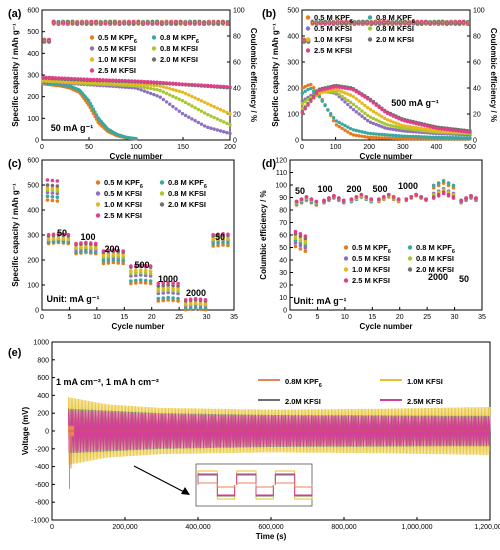  What do you see at coordinates (477, 115) in the screenshot?
I see `y2-tick-label: 20` at bounding box center [477, 115].